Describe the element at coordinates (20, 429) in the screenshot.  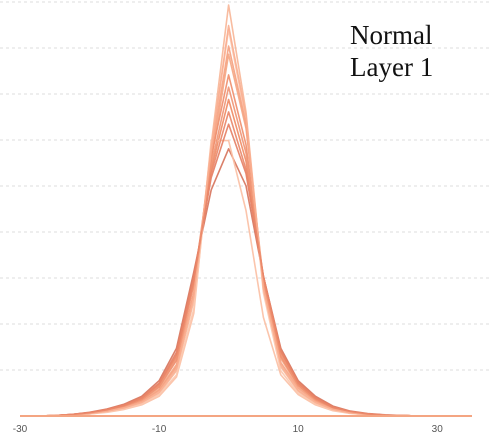
I see `x-tick-label: -30` at that location.